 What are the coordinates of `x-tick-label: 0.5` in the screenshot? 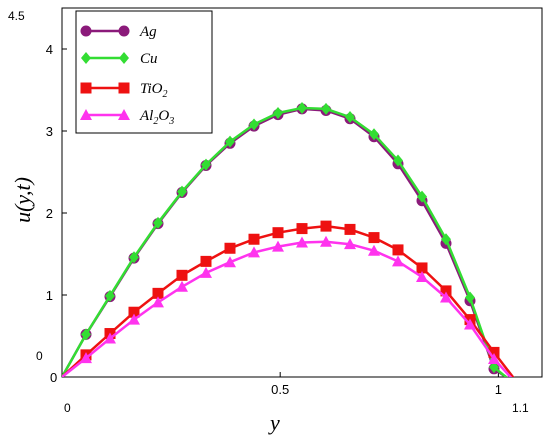 It's located at (280, 389).